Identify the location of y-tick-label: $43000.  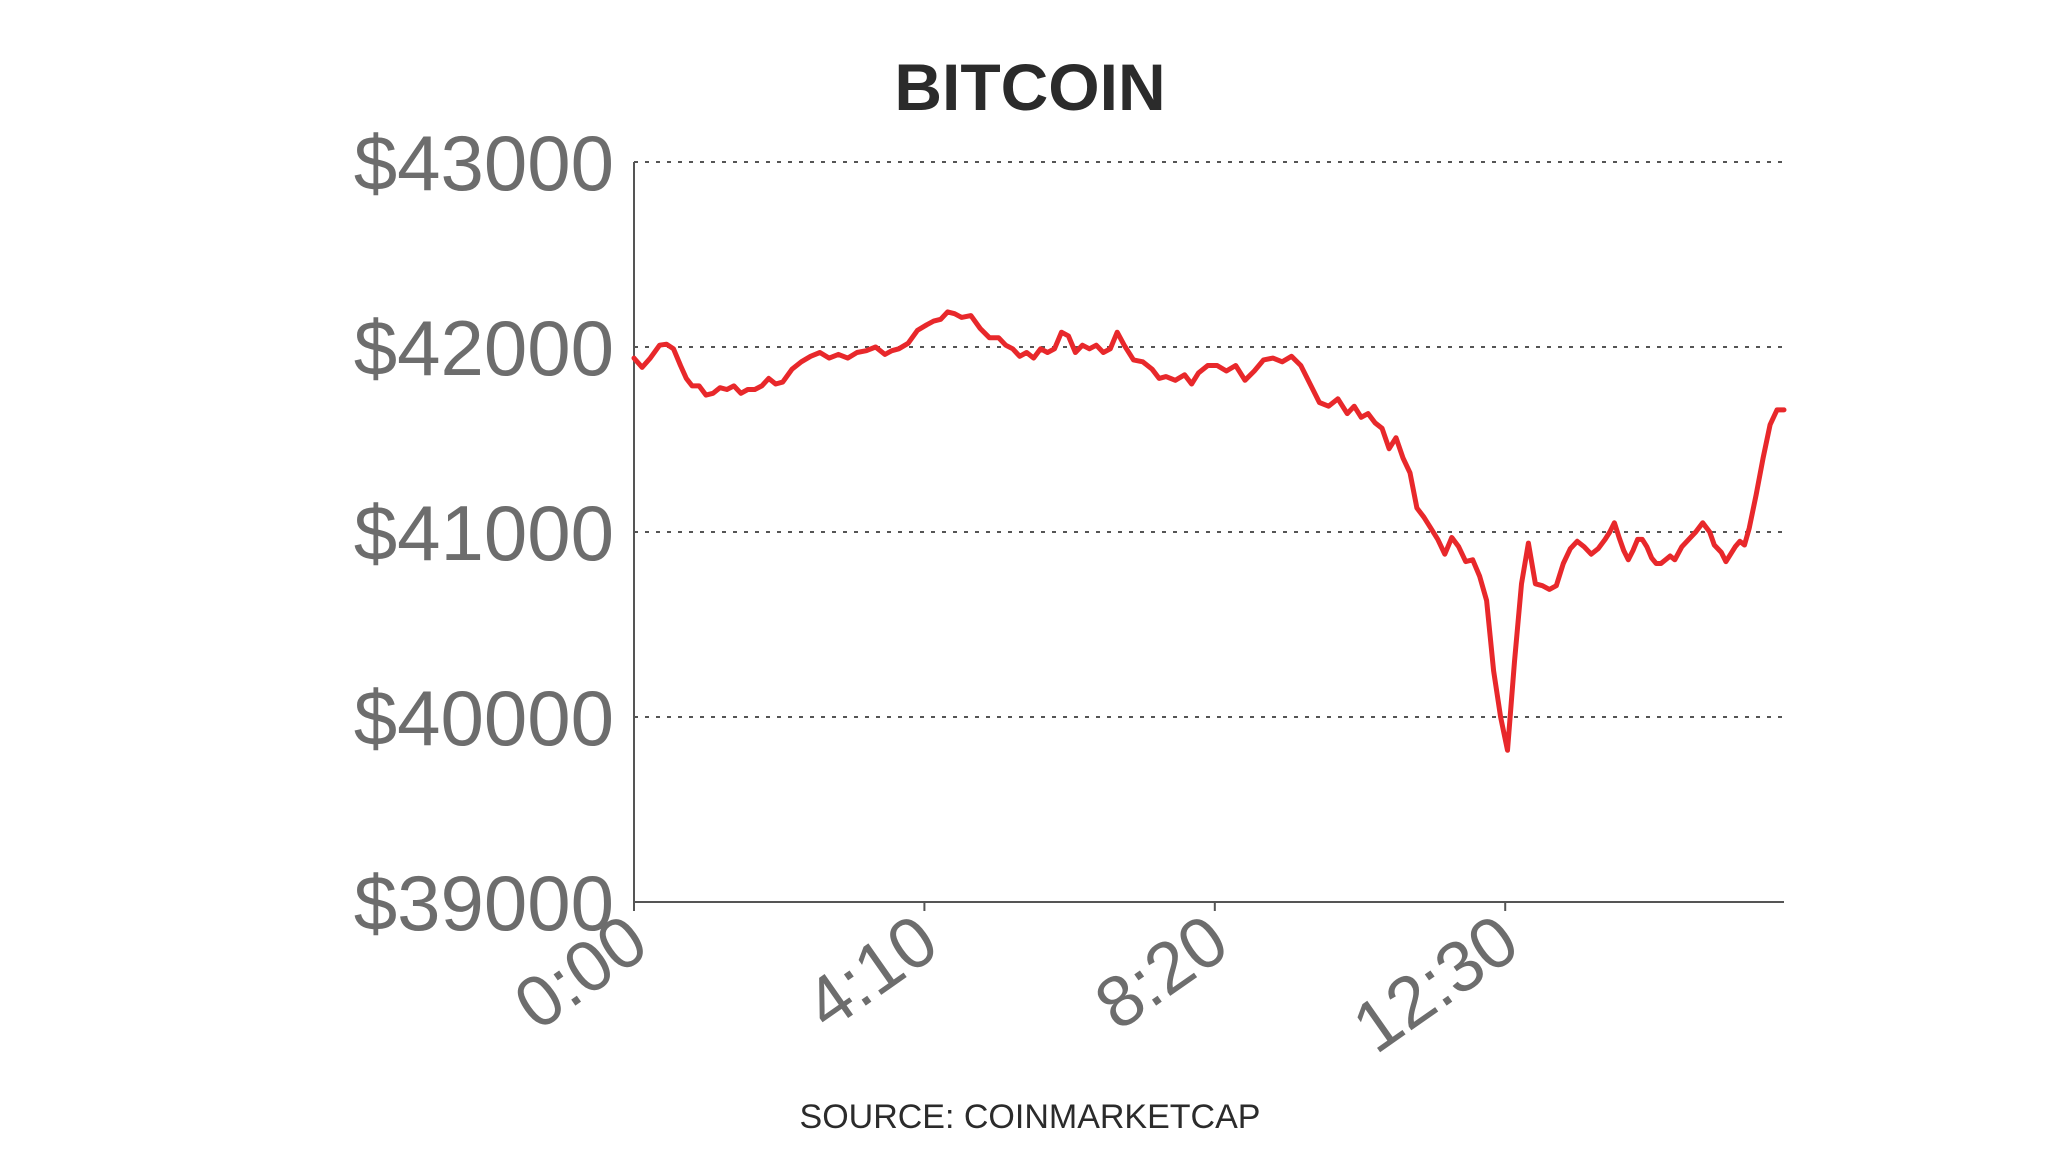
(484, 163).